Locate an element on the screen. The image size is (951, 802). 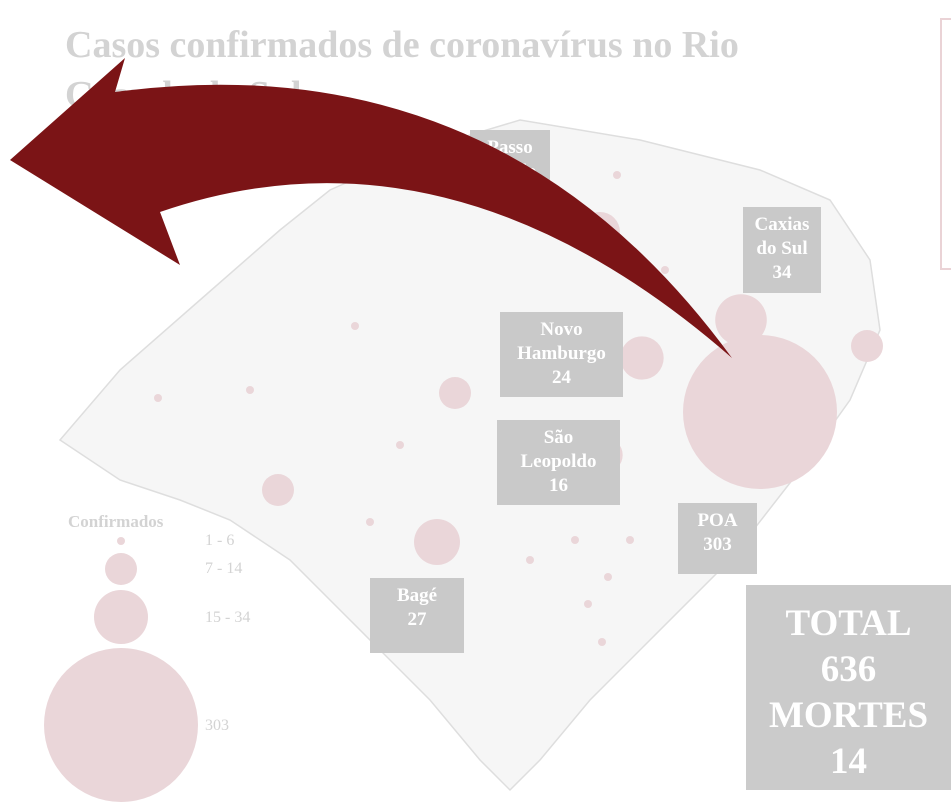
city-name: Novo is located at coordinates (561, 329).